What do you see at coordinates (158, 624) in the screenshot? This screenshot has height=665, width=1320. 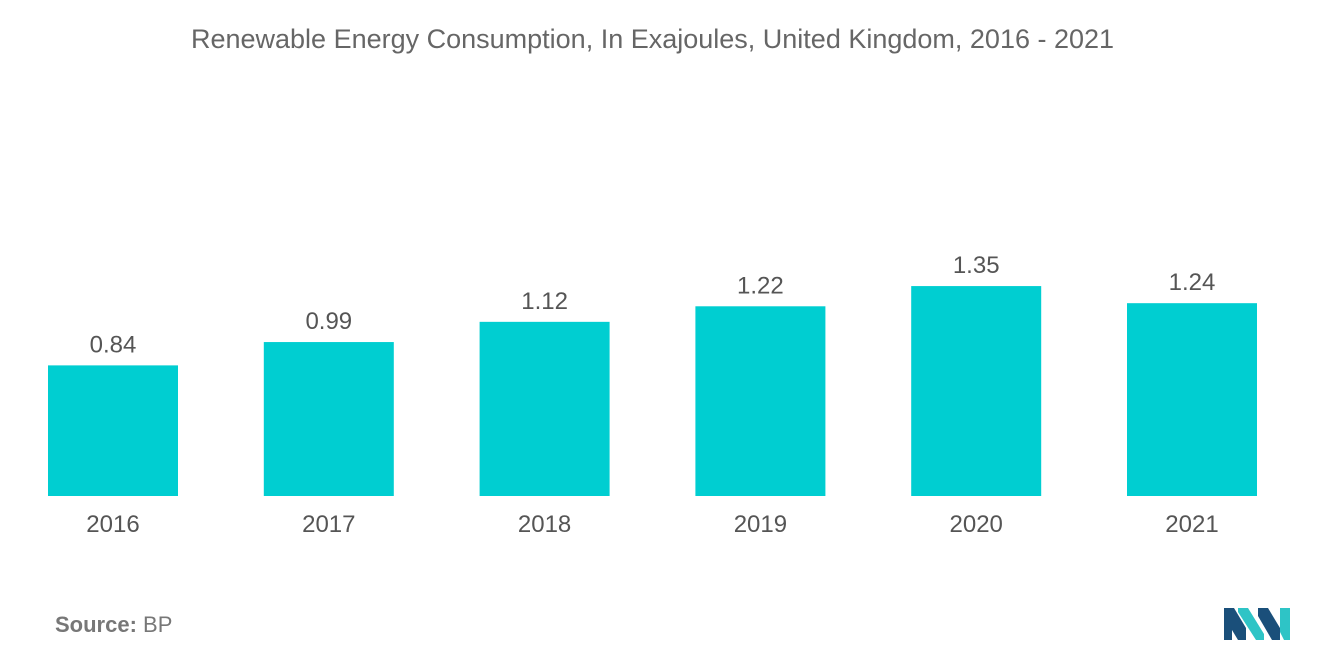 I see `source-value: BP` at bounding box center [158, 624].